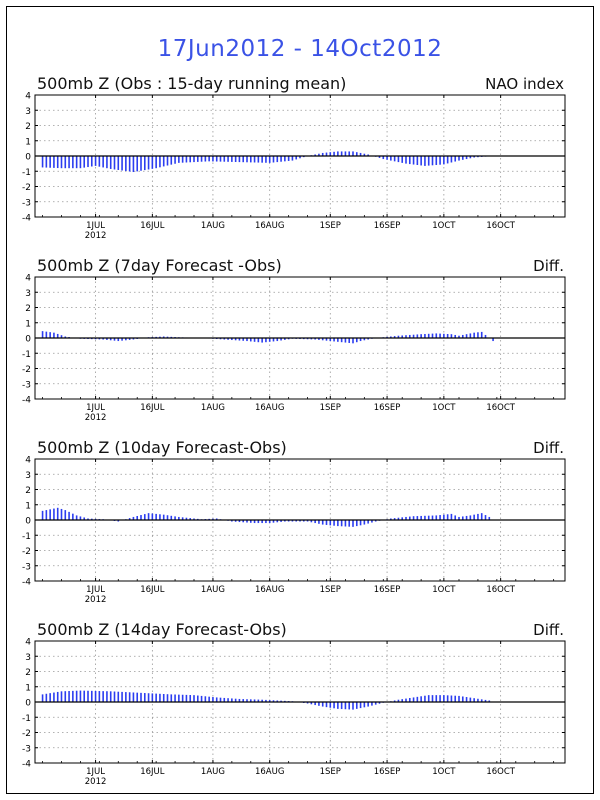 The height and width of the screenshot is (800, 600). What do you see at coordinates (28, 476) in the screenshot?
I see `y-tick-label: 3` at bounding box center [28, 476].